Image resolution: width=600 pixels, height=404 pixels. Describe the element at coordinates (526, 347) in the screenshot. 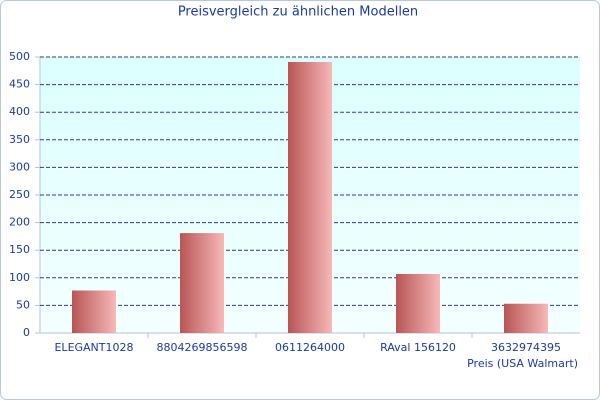

I see `x-tick-label: 3632974395` at that location.